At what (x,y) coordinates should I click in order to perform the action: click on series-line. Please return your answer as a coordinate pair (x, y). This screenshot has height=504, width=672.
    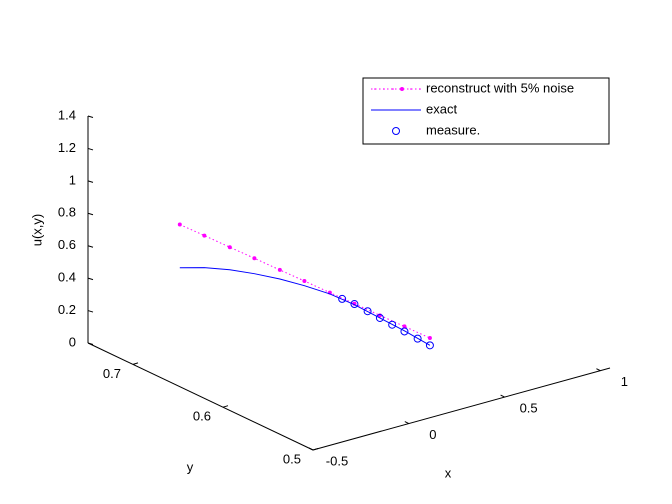
    Looking at the image, I should click on (305, 306).